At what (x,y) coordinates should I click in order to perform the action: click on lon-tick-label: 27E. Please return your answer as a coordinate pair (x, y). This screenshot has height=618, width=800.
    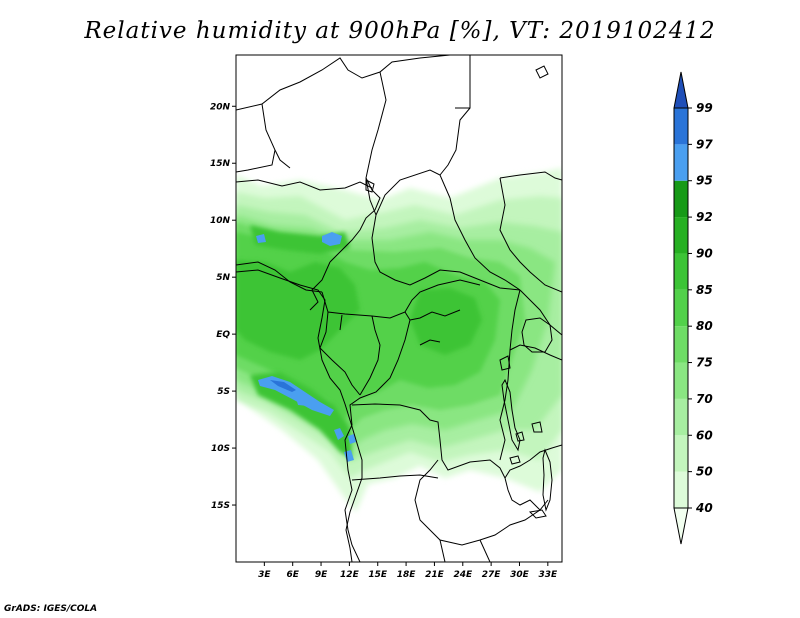
    Looking at the image, I should click on (492, 575).